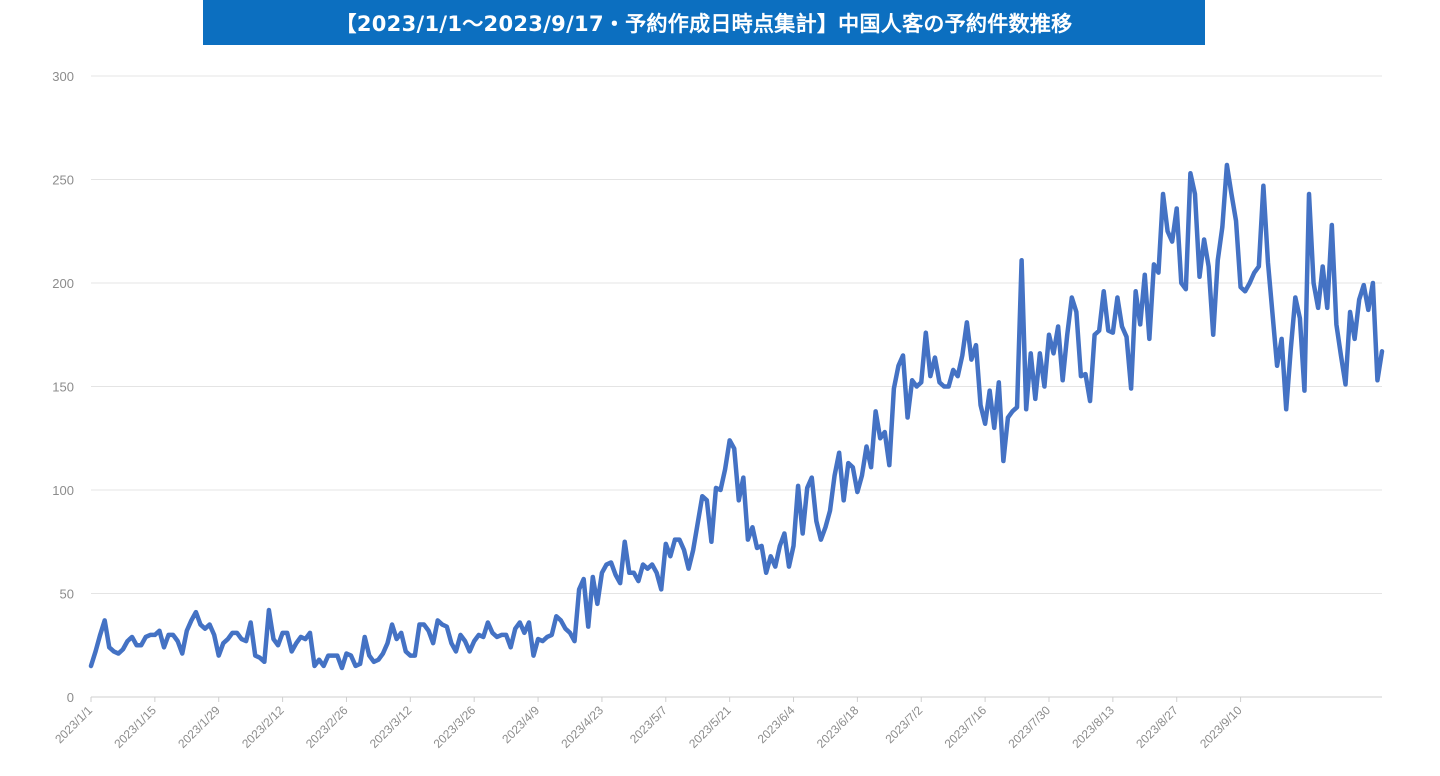 This screenshot has height=776, width=1440. What do you see at coordinates (1157, 727) in the screenshot?
I see `x-tick-label: 2023/8/27` at bounding box center [1157, 727].